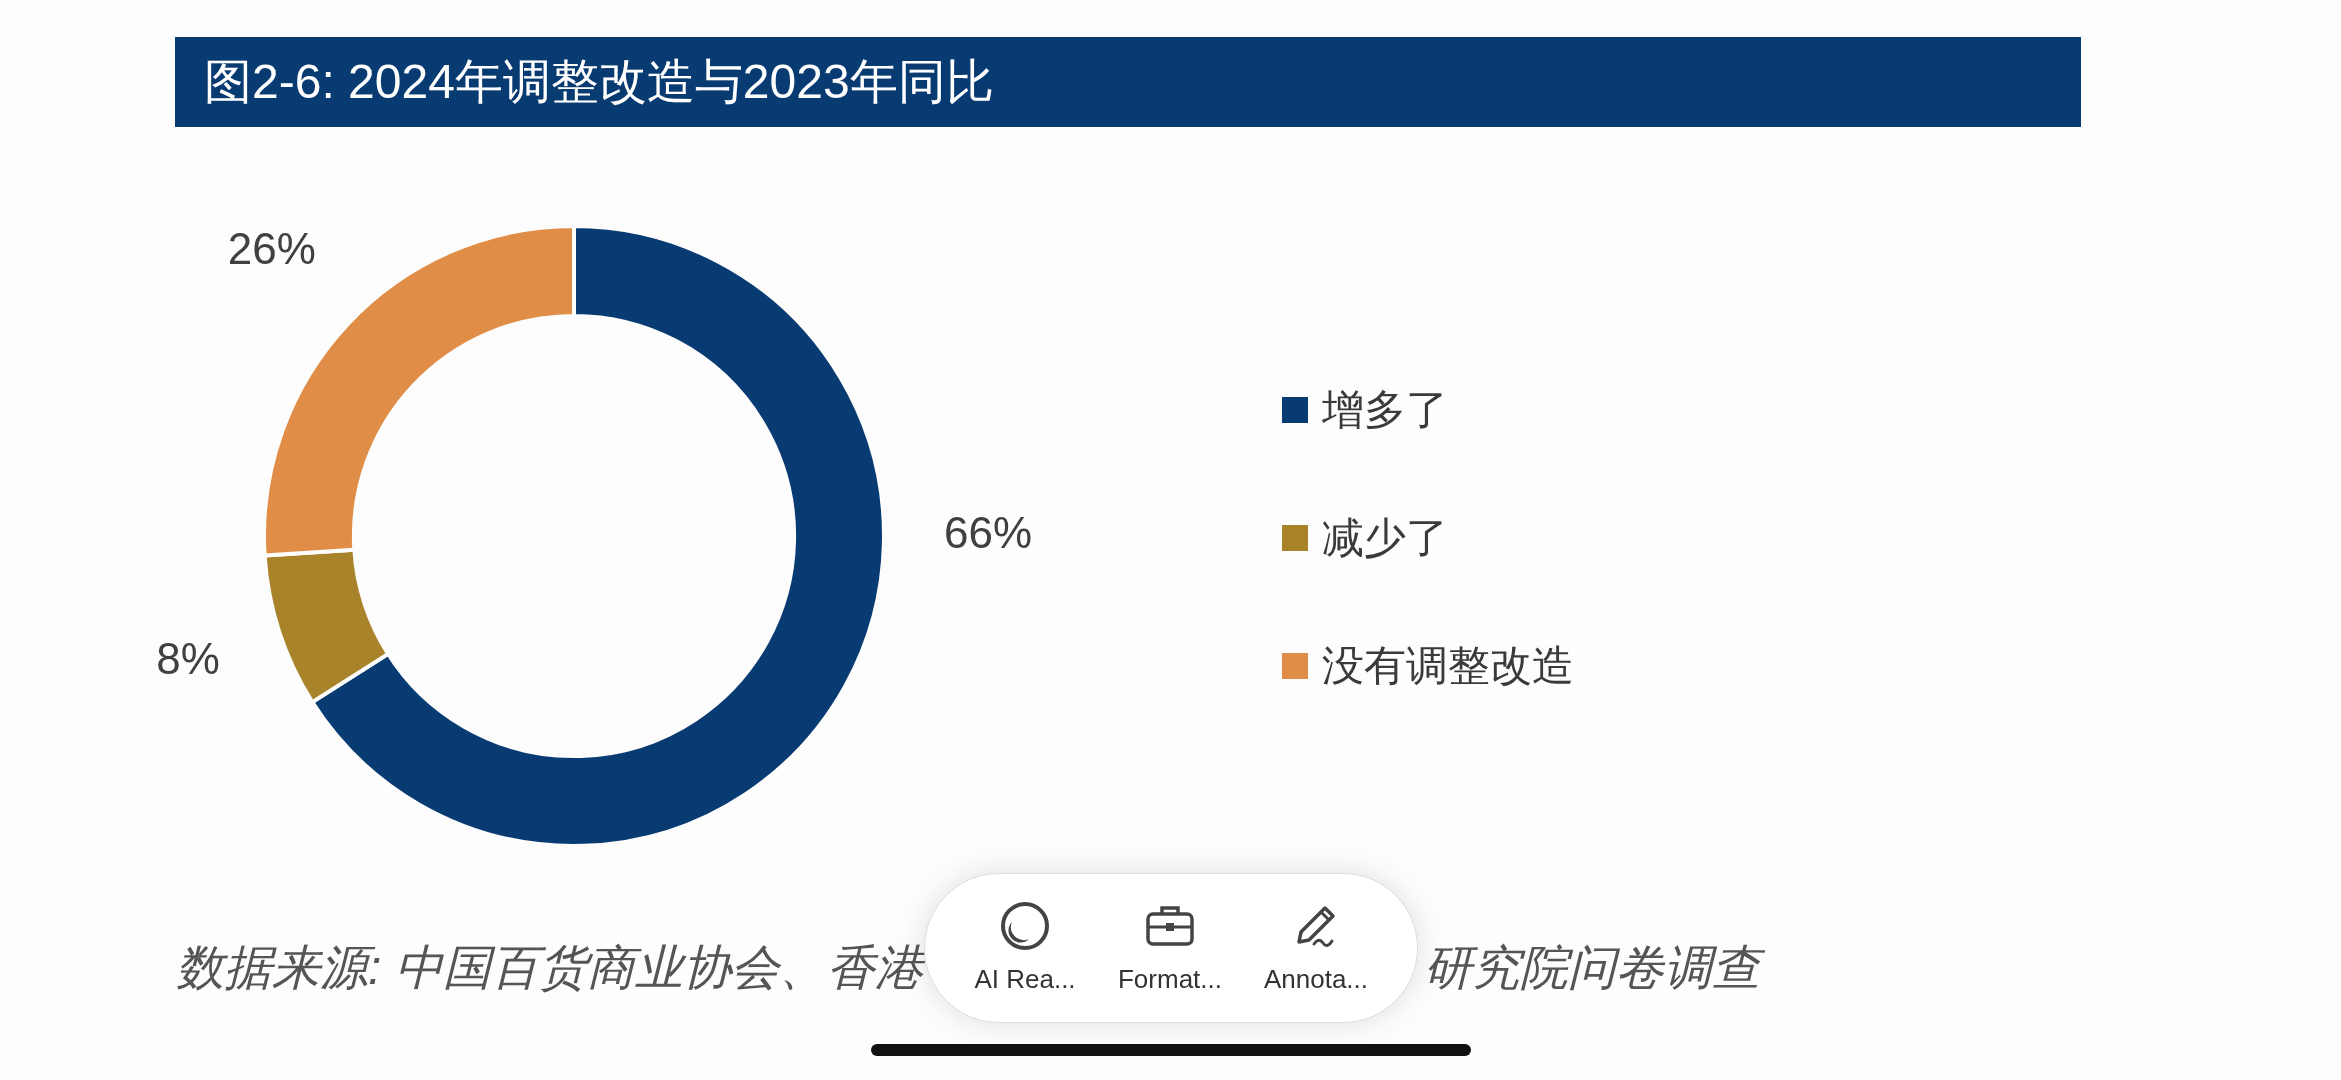 This screenshot has height=1080, width=2341. What do you see at coordinates (271, 249) in the screenshot?
I see `data-label: 26%` at bounding box center [271, 249].